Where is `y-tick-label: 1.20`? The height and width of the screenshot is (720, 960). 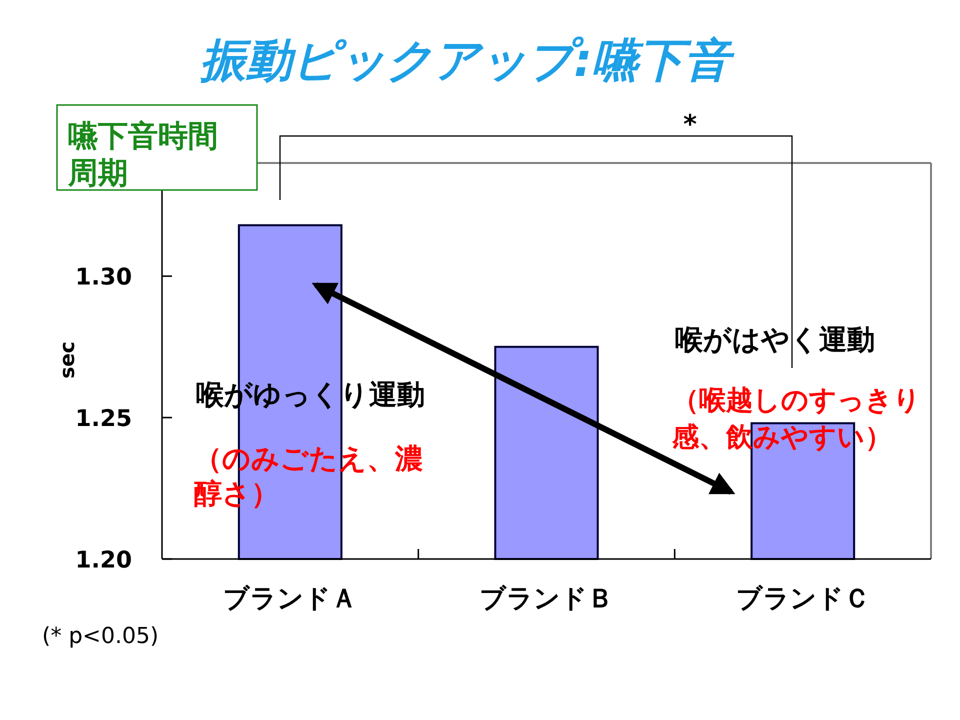
y-tick-label: 1.20 is located at coordinates (103, 560).